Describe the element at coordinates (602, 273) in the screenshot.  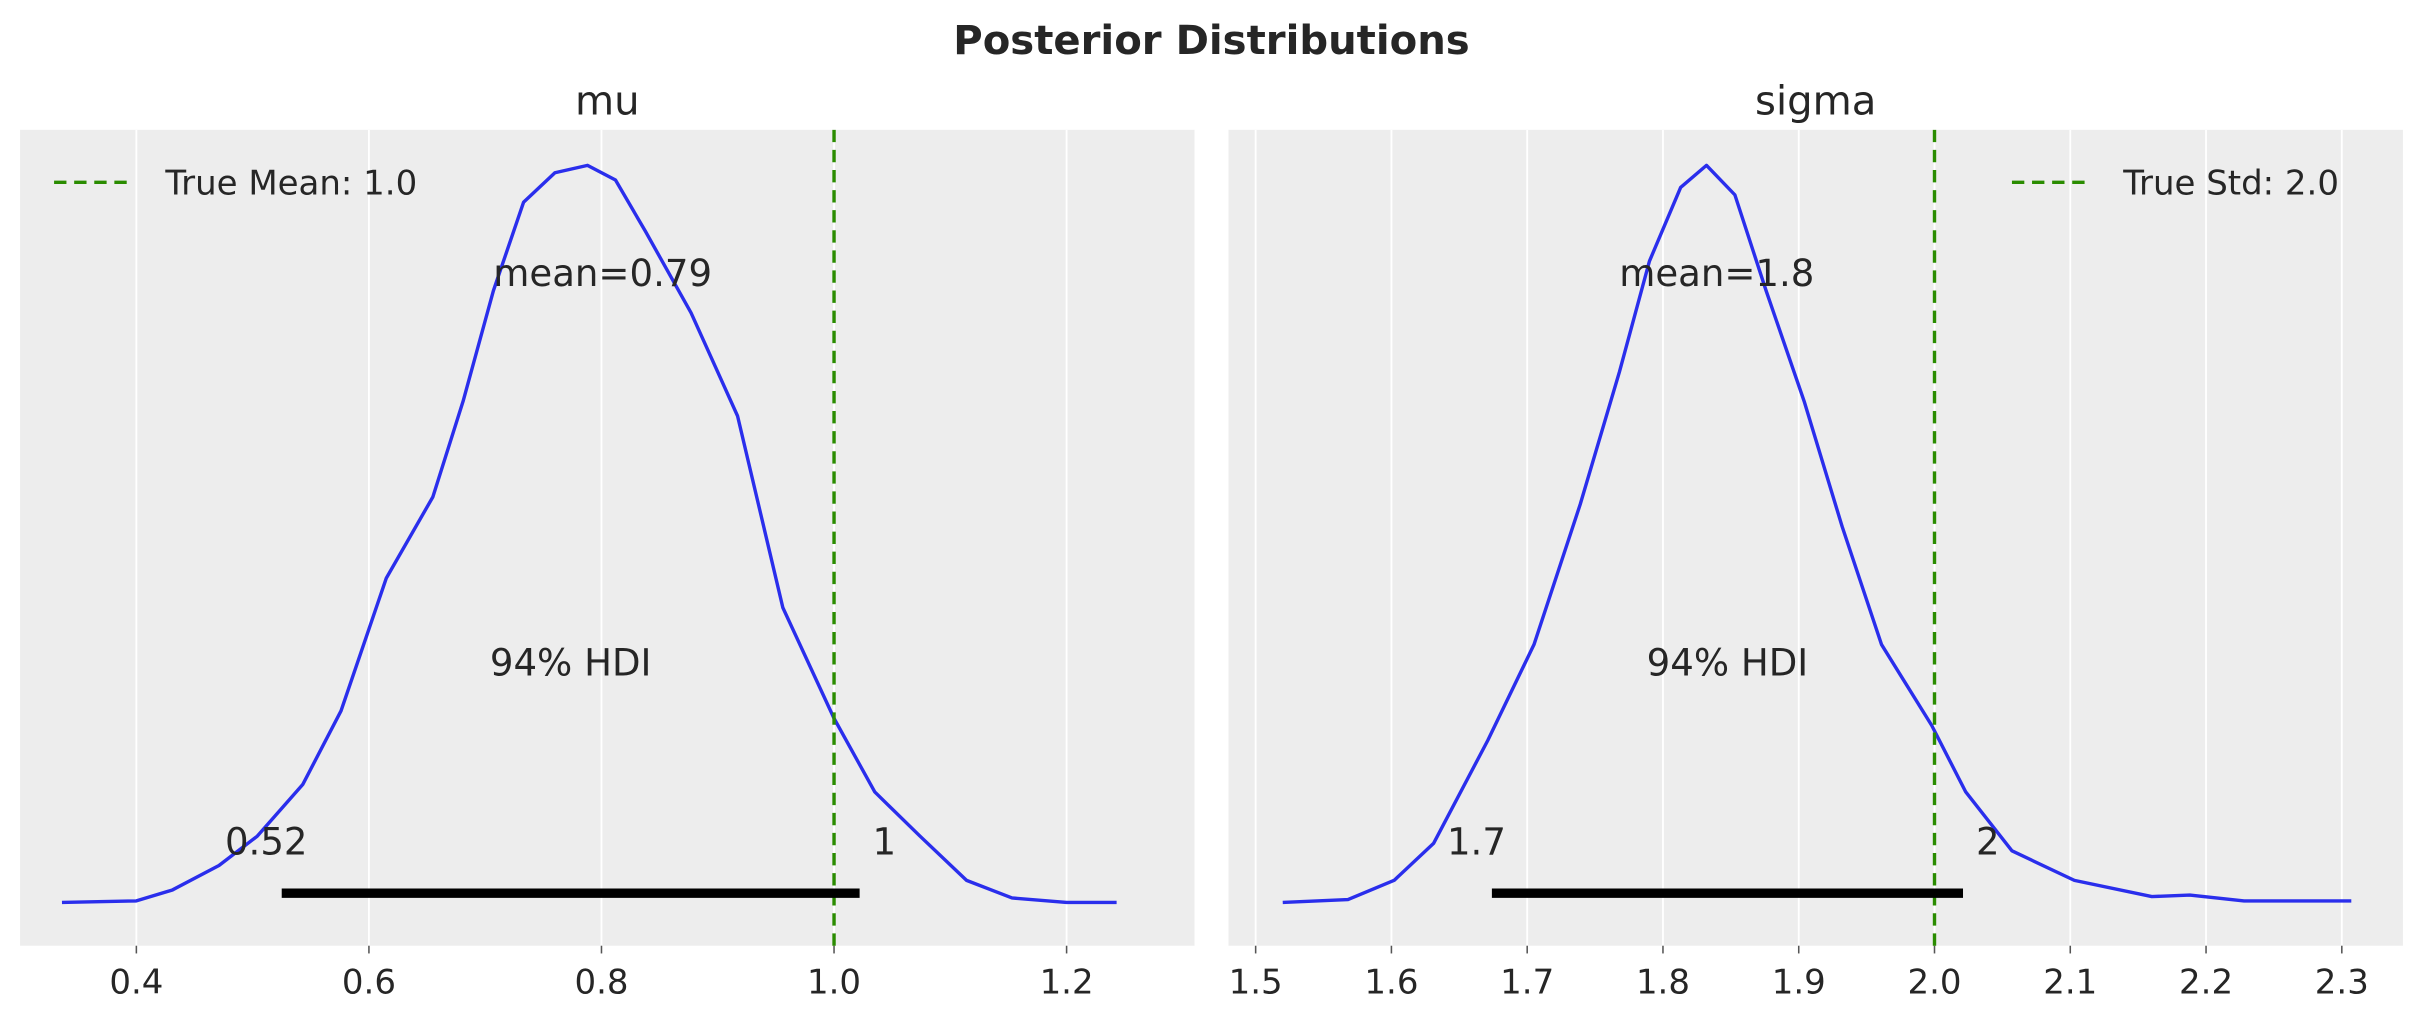
I see `mean-label: mean=0.79` at that location.